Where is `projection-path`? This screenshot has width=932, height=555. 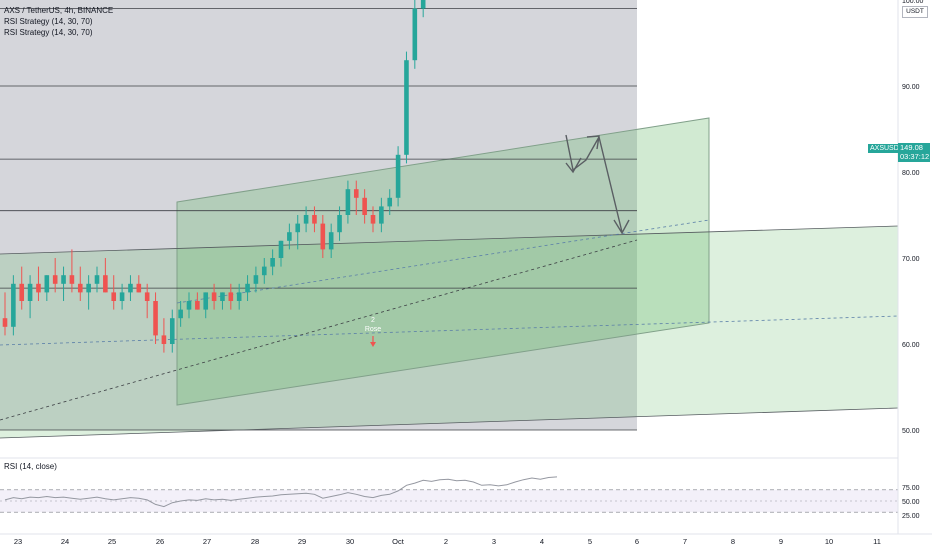
projection-path is located at coordinates (594, 183).